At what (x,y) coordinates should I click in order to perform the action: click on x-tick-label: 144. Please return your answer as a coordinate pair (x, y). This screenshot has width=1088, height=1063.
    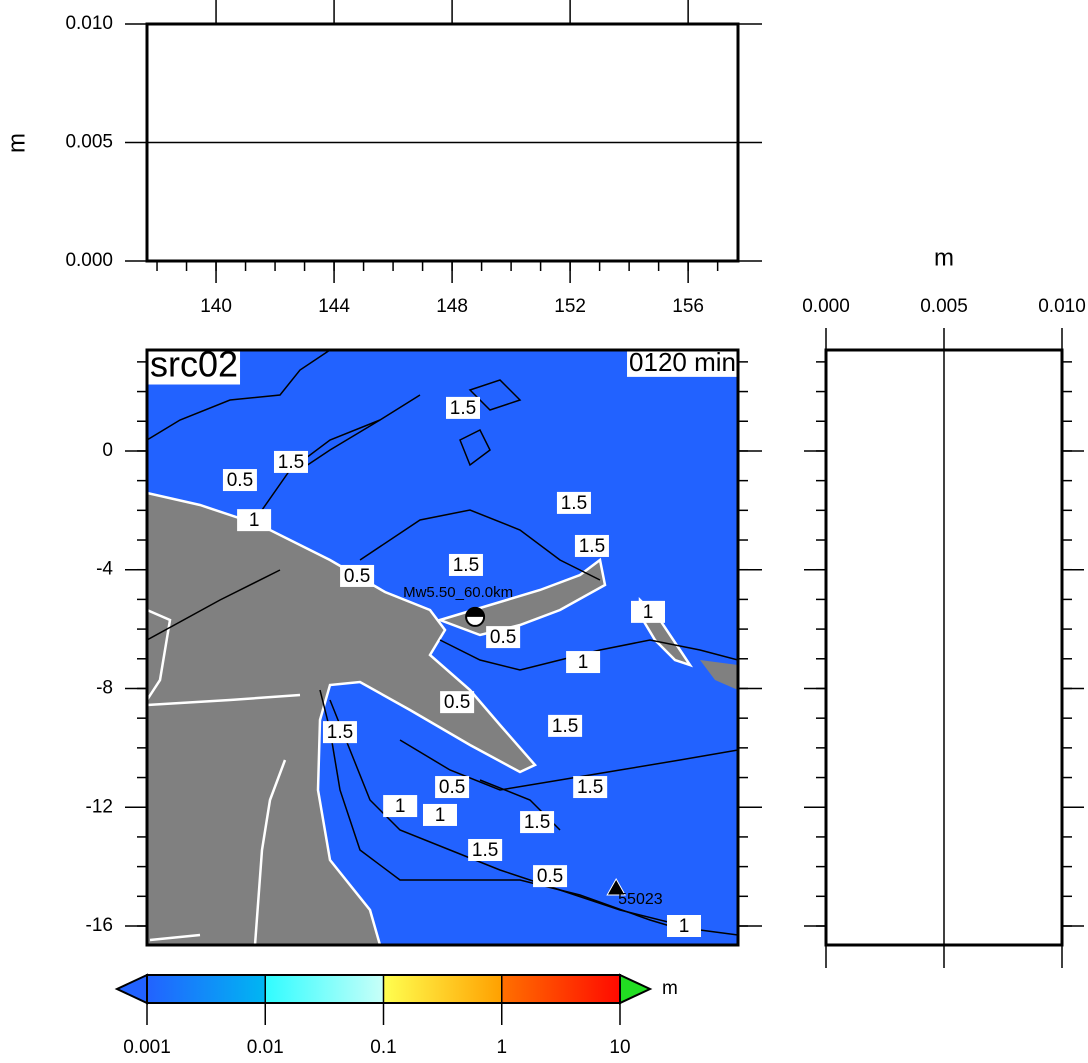
    Looking at the image, I should click on (334, 306).